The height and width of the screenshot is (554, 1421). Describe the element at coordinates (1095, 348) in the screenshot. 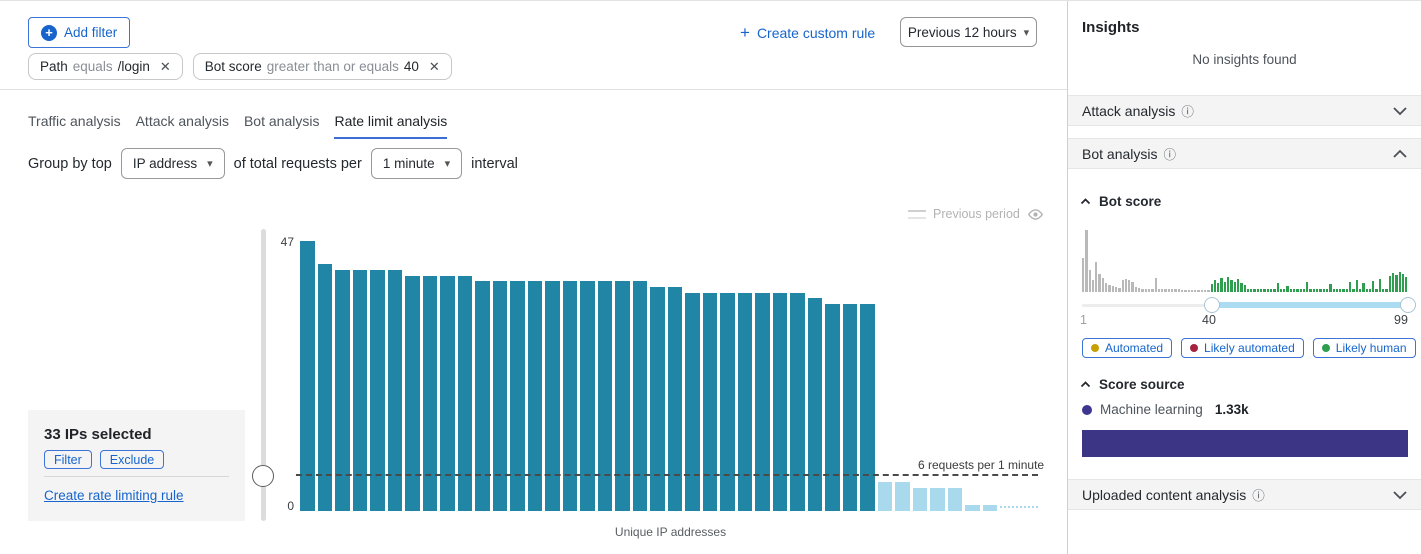

I see `automated-dot-icon` at that location.